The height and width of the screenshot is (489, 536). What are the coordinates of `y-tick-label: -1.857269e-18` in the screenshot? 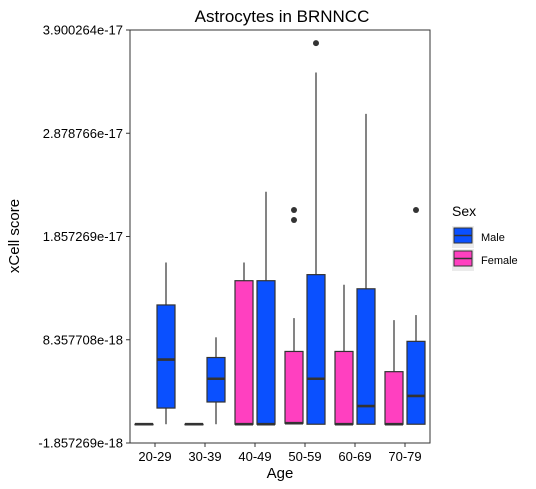 It's located at (80, 443).